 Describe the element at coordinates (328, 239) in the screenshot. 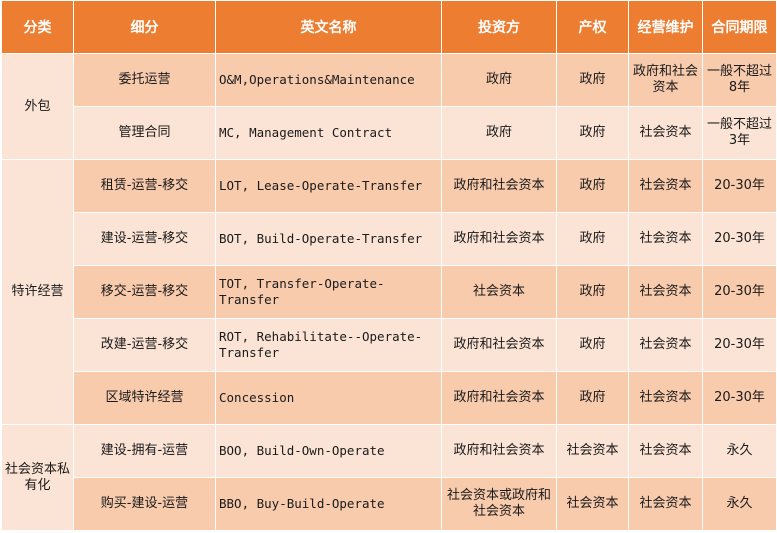

I see `english-name-cell: BOT, Build-Operate-Transfer` at that location.